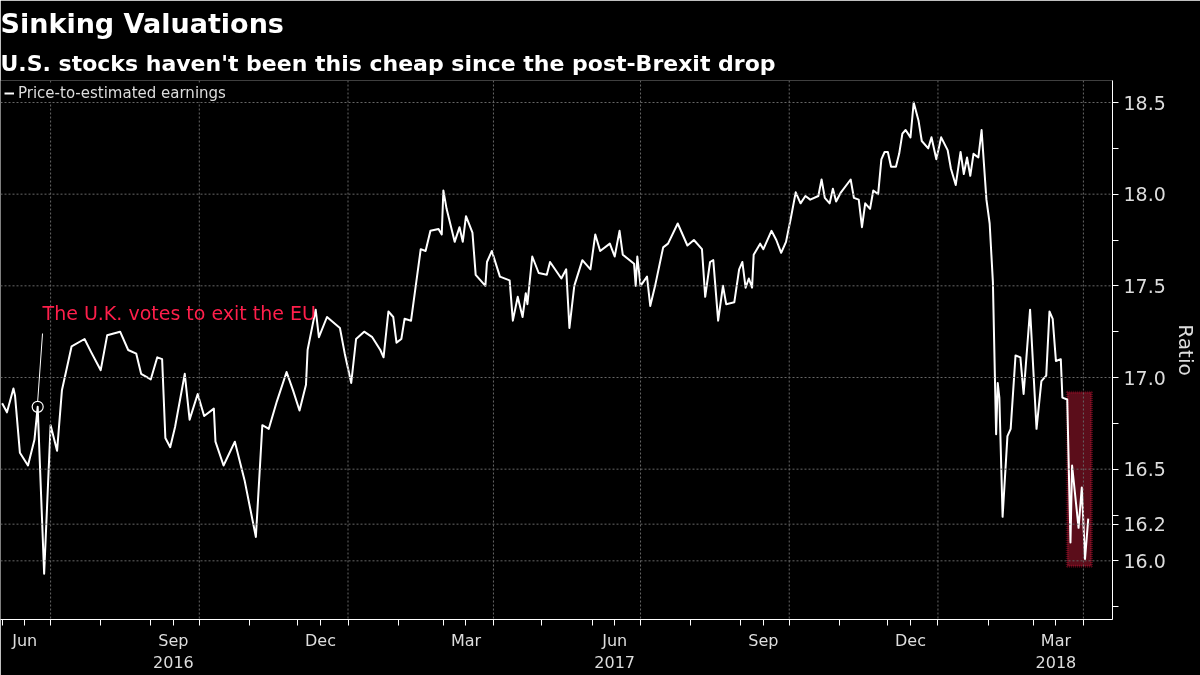 Image resolution: width=1200 pixels, height=675 pixels. I want to click on x-tick-label: Sep, so click(763, 640).